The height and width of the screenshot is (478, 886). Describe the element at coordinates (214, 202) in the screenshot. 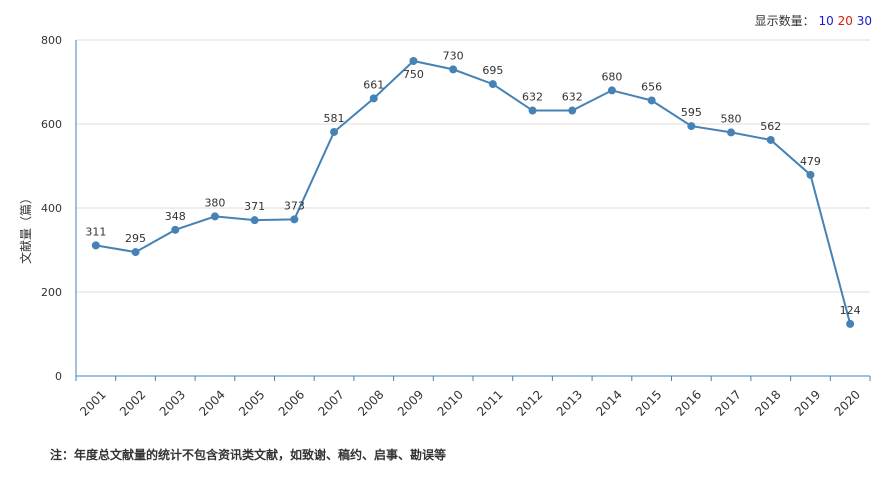

I see `data-label: 380` at that location.